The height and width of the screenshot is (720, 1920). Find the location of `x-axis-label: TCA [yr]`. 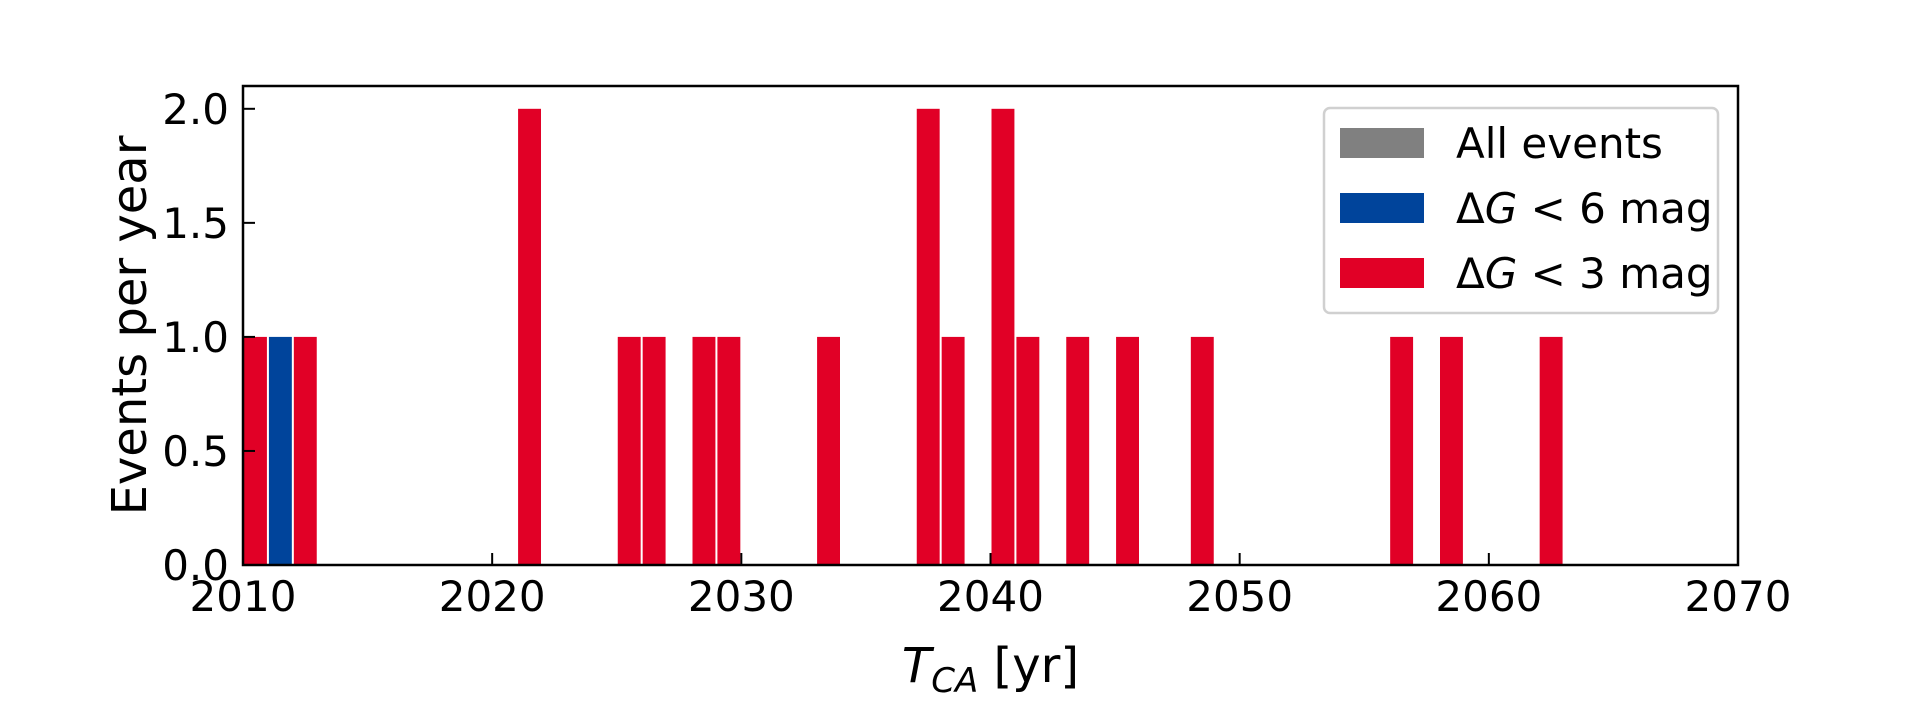

x-axis-label: TCA [yr] is located at coordinates (990, 669).